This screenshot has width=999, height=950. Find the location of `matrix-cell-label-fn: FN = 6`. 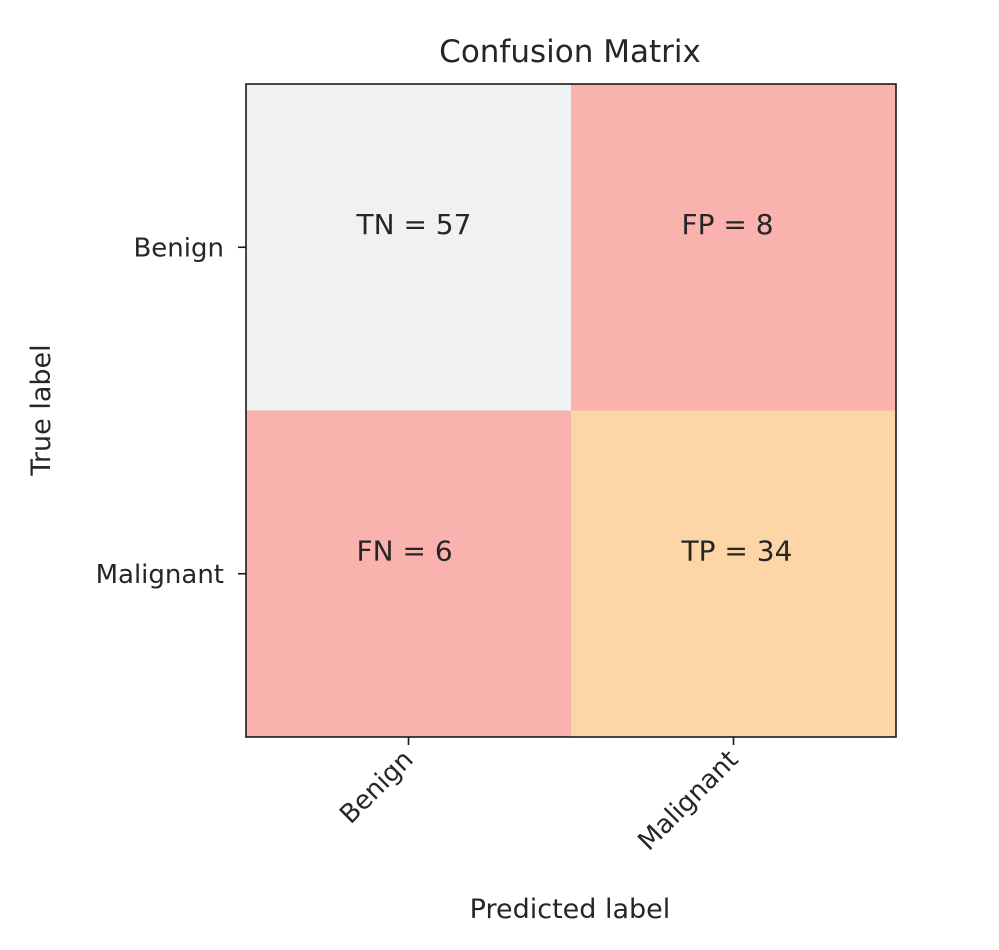

matrix-cell-label-fn: FN = 6 is located at coordinates (405, 551).